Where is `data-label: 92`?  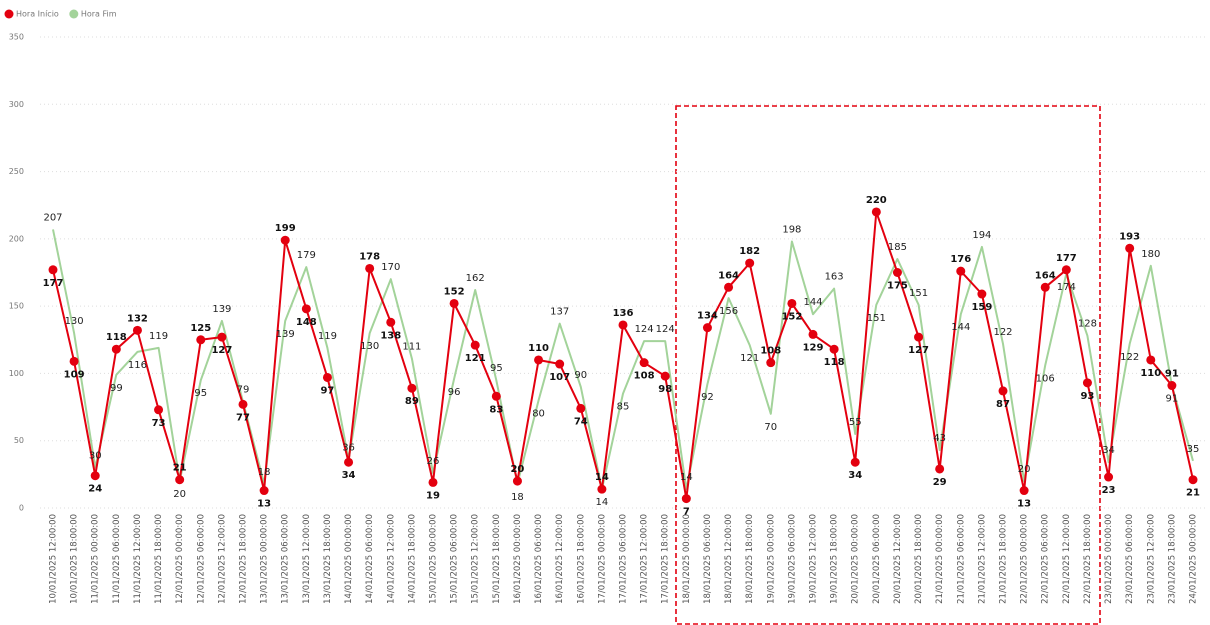 data-label: 92 is located at coordinates (707, 397).